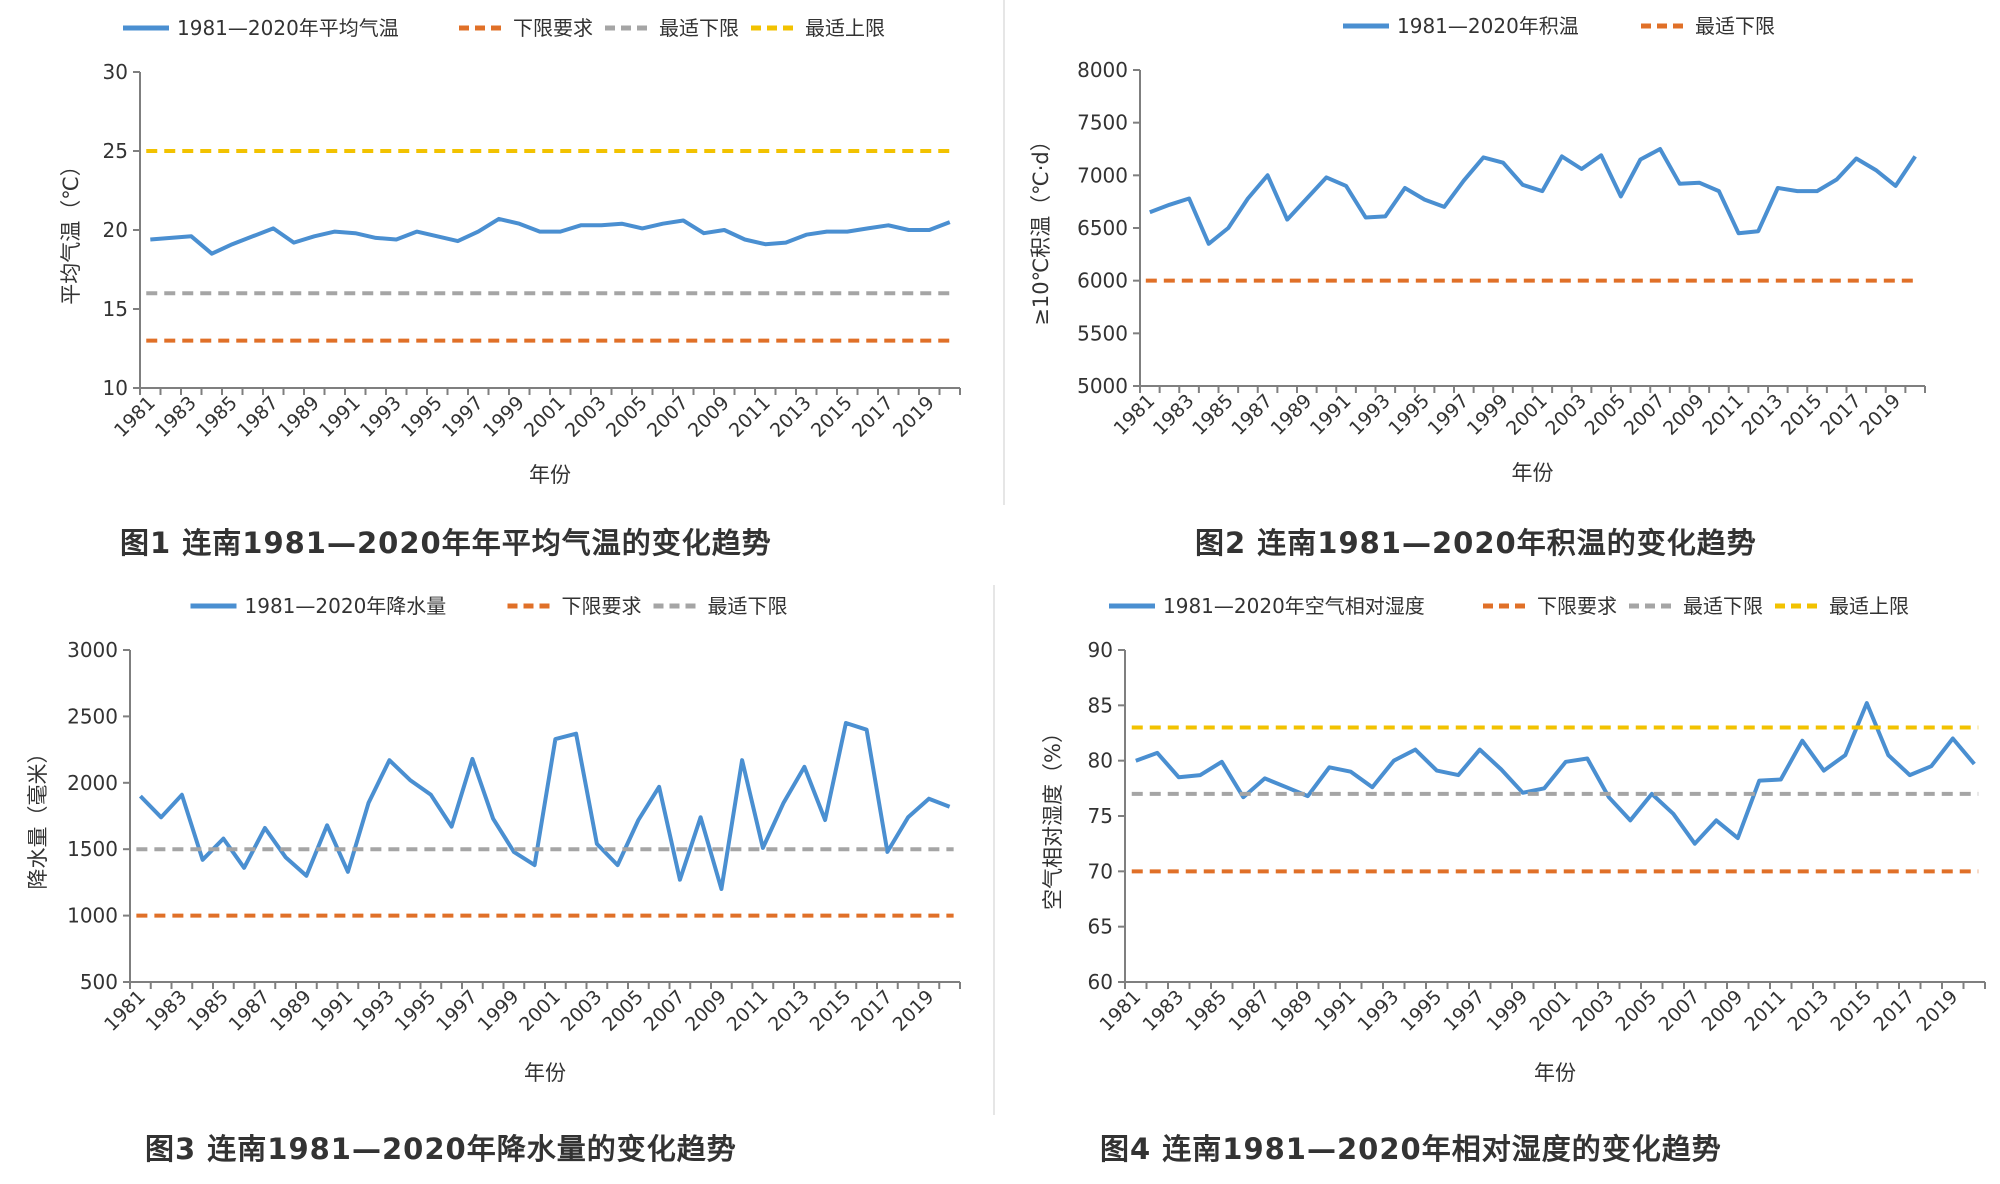 The image size is (2000, 1184). I want to click on chart-4-series-1-line, so click(1555, 773).